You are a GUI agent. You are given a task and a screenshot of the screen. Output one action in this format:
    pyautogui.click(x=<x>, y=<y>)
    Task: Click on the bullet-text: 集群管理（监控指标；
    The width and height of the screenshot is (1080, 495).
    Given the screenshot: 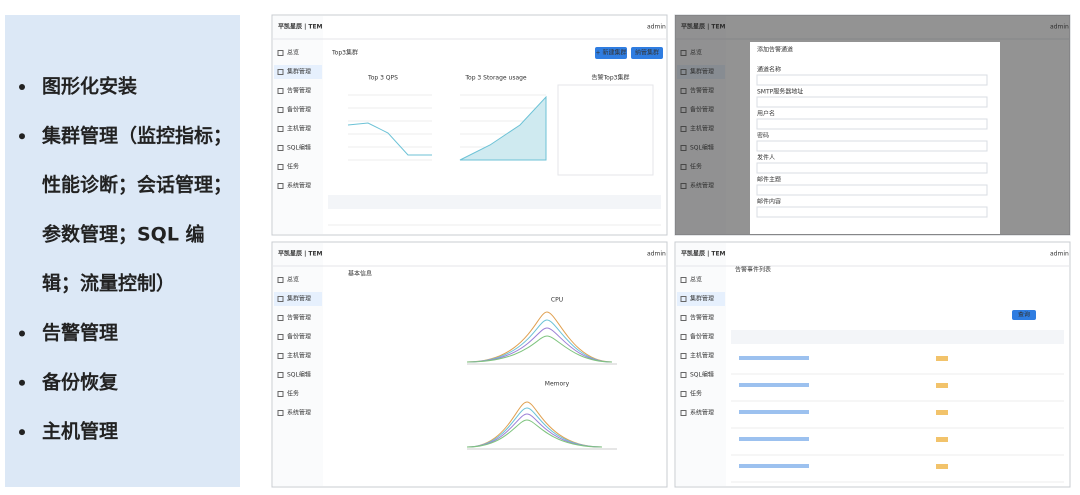 What is the action you would take?
    pyautogui.click(x=136, y=135)
    